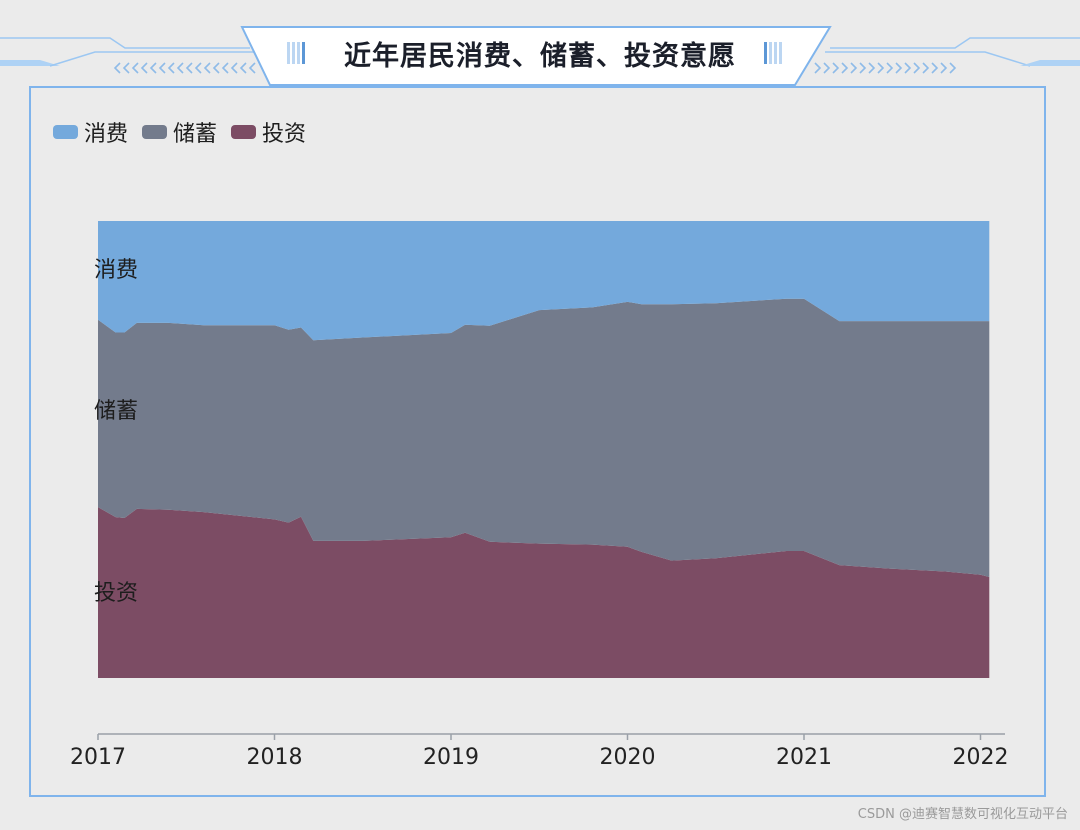 This screenshot has width=1080, height=830. I want to click on chart-legend: 消费 储蓄 投资, so click(186, 132).